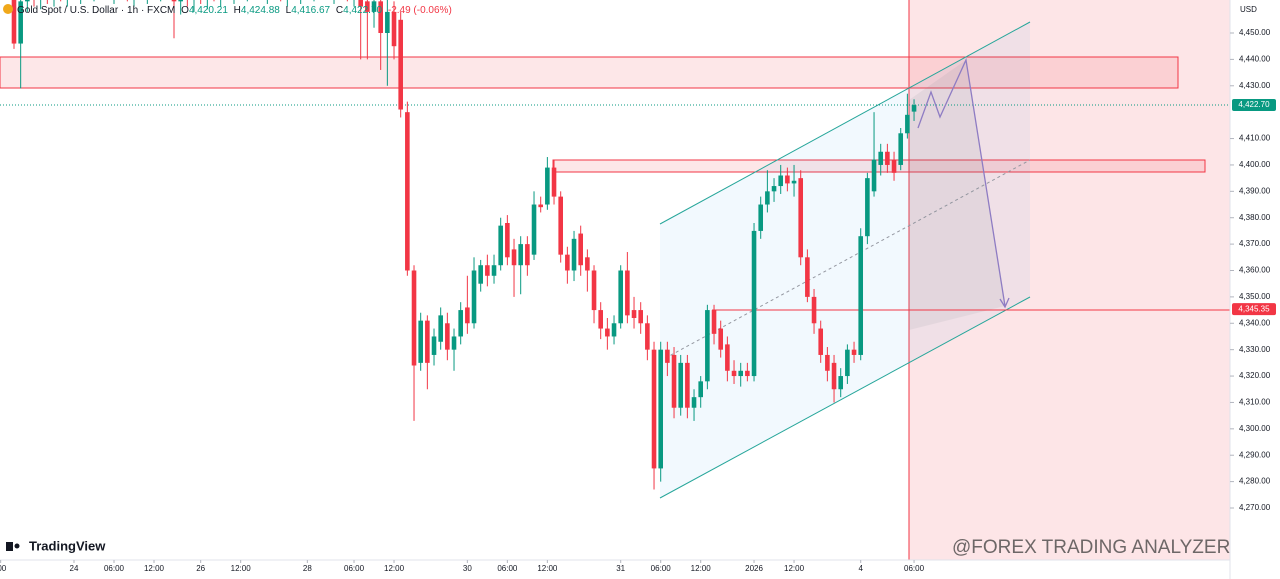 The width and height of the screenshot is (1280, 579). Describe the element at coordinates (1255, 507) in the screenshot. I see `y-tick-label: 4,270.00` at that location.